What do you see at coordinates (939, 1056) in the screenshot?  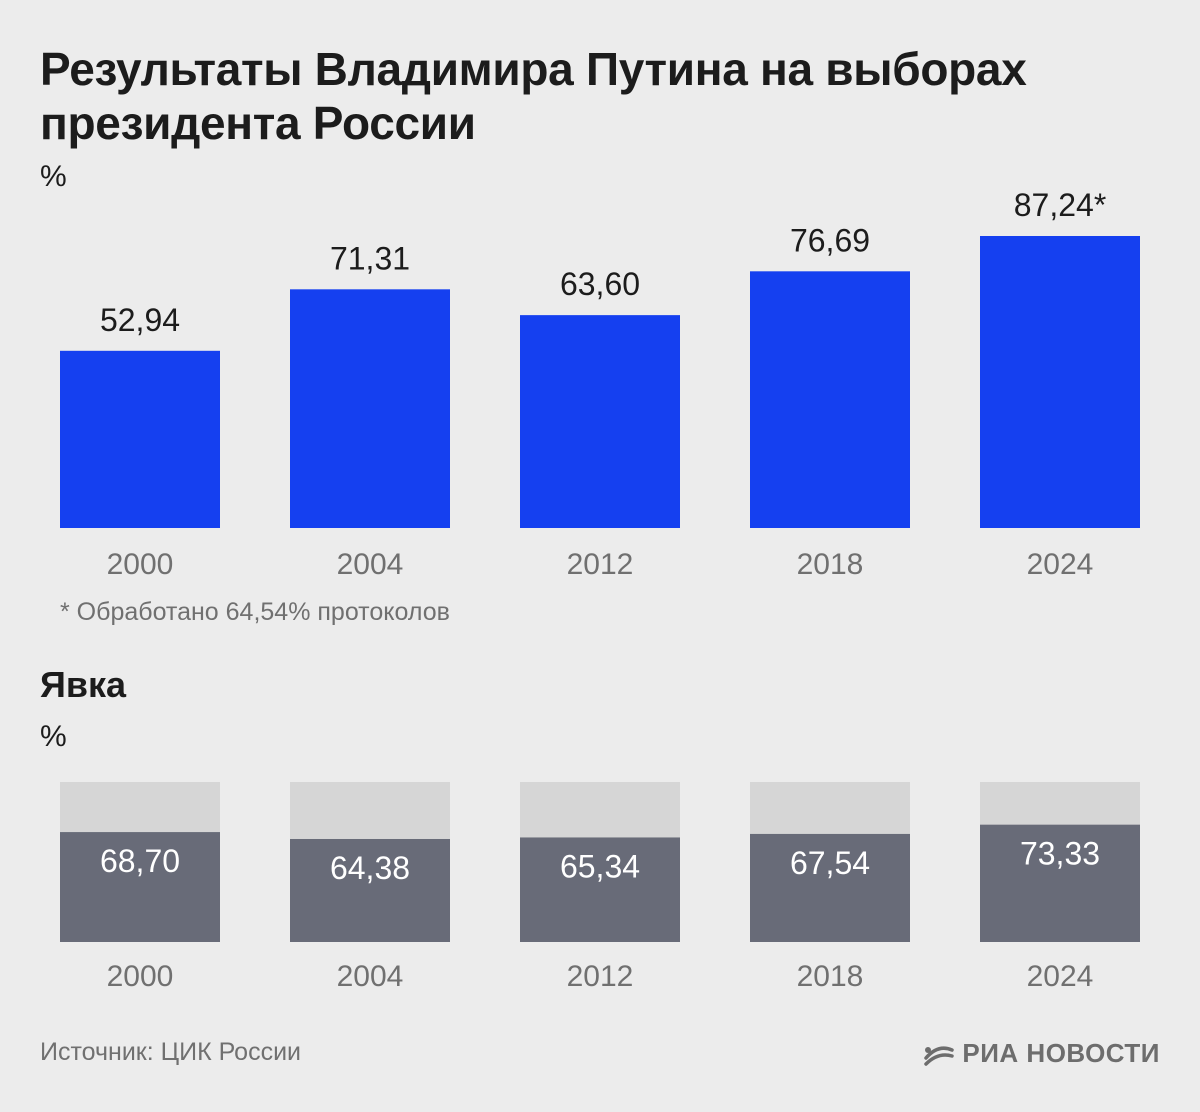 I see `ria-logo-icon` at bounding box center [939, 1056].